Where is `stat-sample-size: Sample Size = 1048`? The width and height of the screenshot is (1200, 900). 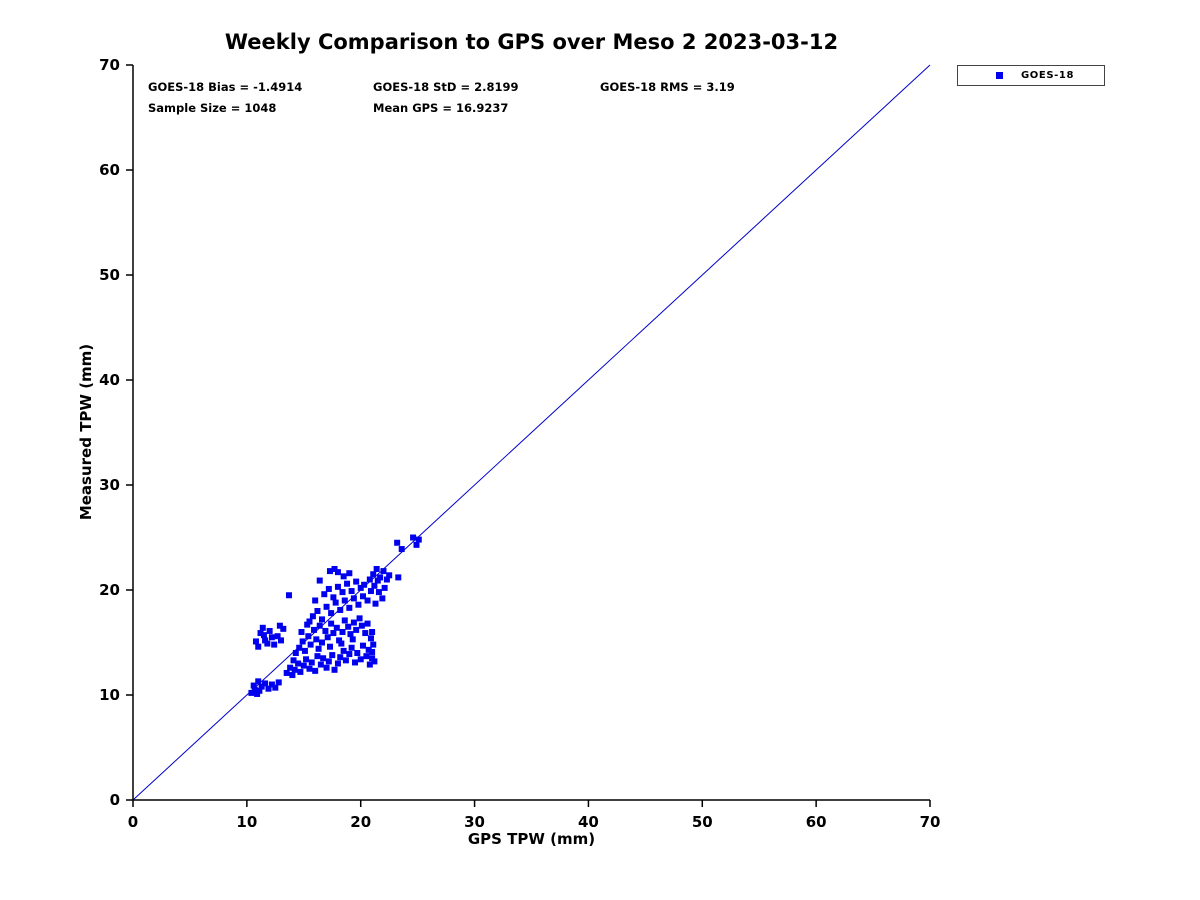
stat-sample-size: Sample Size = 1048 is located at coordinates (212, 108).